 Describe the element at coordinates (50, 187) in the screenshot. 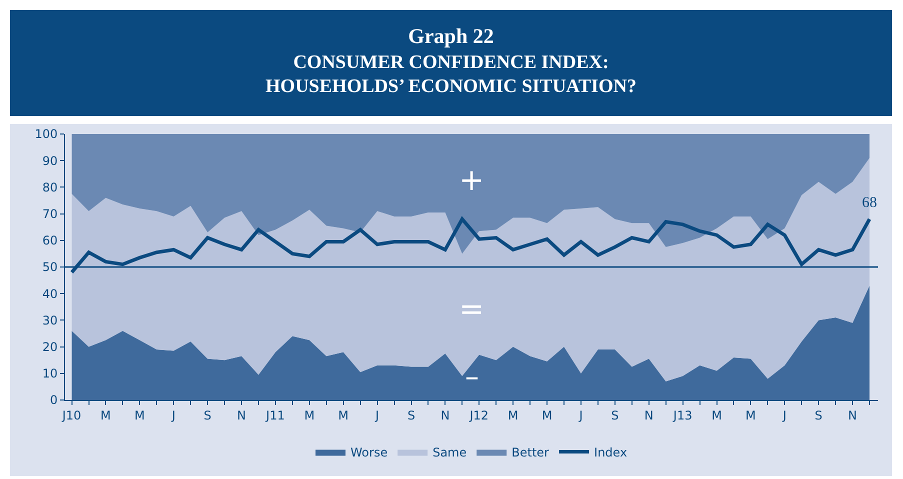

I see `y-tick-label: 80` at that location.